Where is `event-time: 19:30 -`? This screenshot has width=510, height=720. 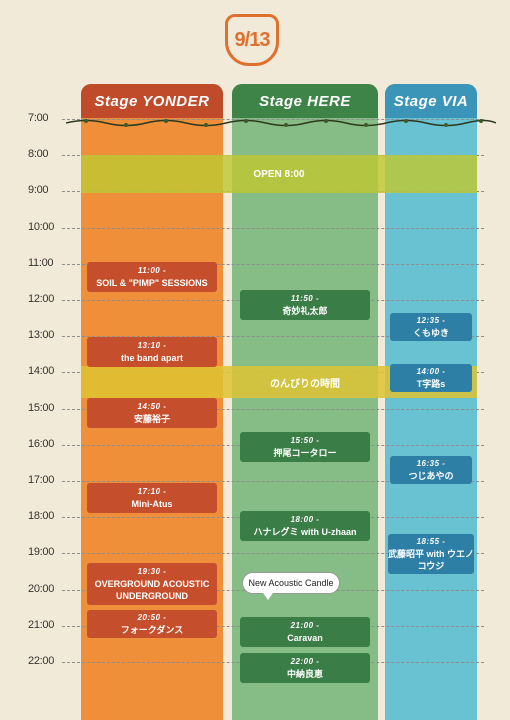
event-time: 19:30 - is located at coordinates (152, 571).